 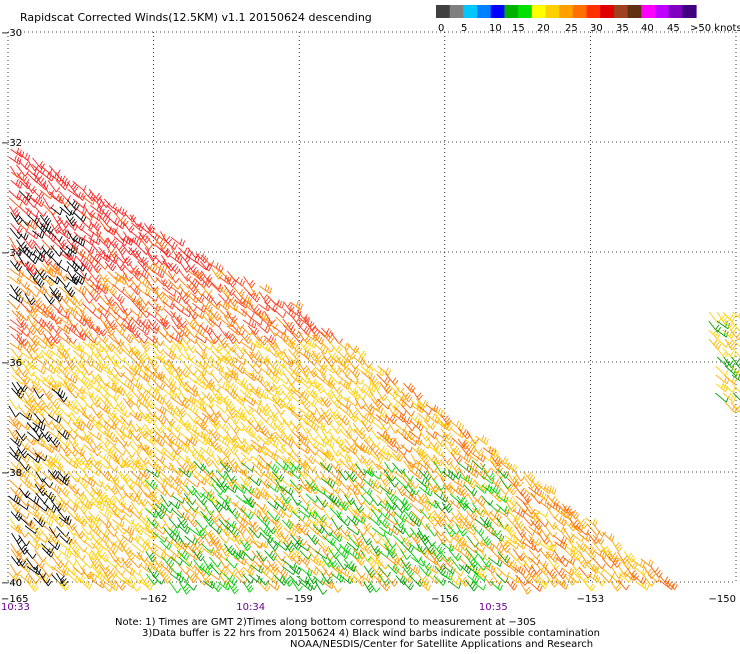 I want to click on time-label: 10:34, so click(x=250, y=607).